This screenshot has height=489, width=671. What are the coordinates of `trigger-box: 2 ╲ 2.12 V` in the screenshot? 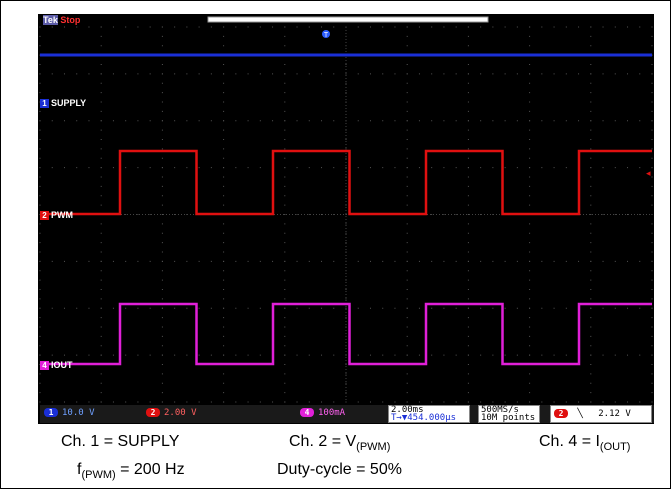 It's located at (601, 414).